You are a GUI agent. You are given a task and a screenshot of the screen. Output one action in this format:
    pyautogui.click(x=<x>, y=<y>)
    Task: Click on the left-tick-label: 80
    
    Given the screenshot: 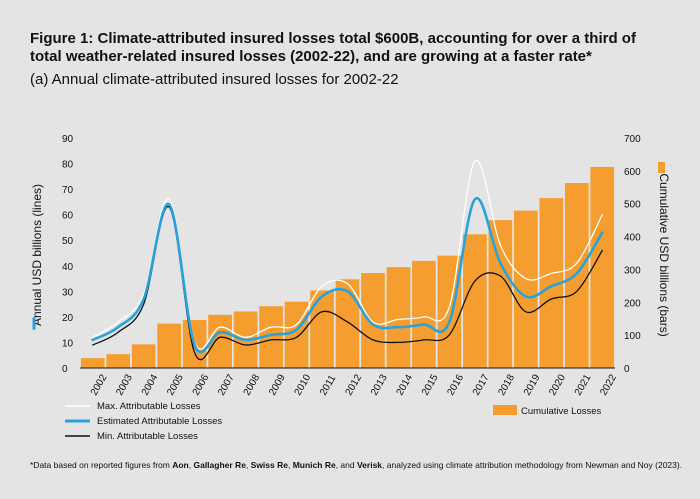 What is the action you would take?
    pyautogui.click(x=68, y=165)
    